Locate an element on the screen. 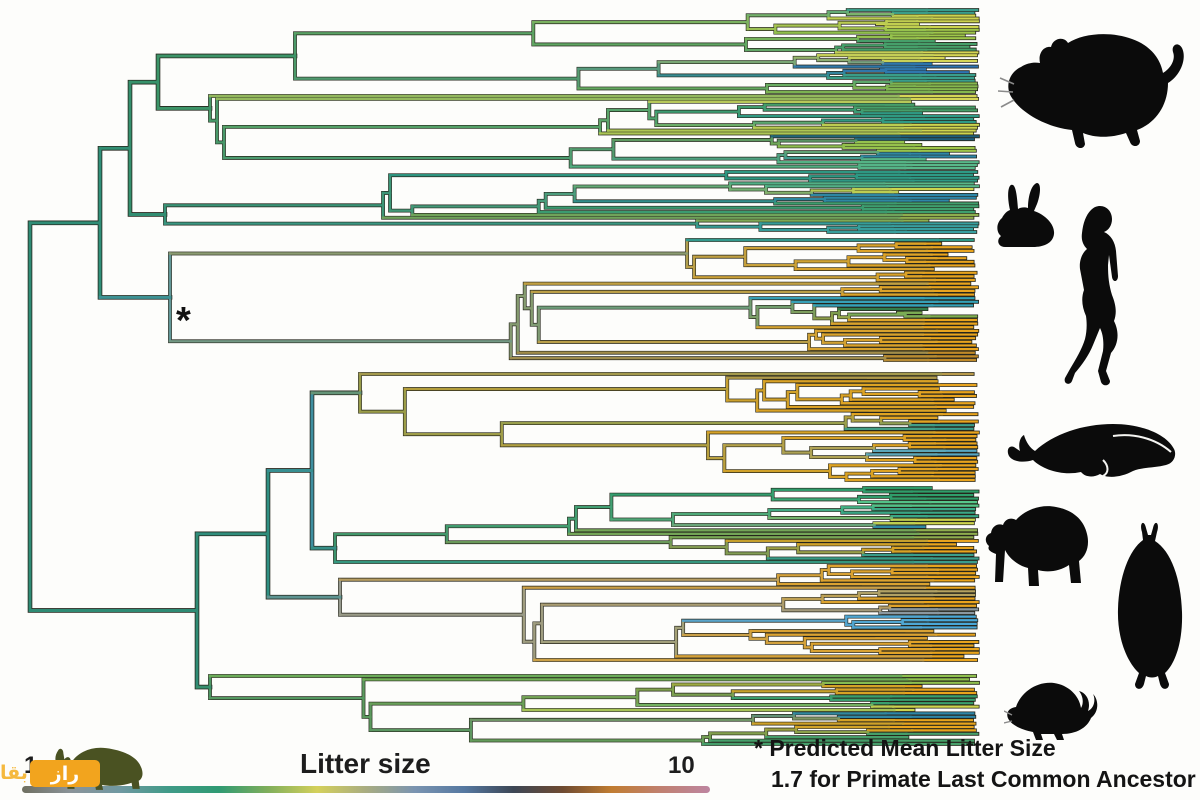  legend-title: Litter size is located at coordinates (365, 763).